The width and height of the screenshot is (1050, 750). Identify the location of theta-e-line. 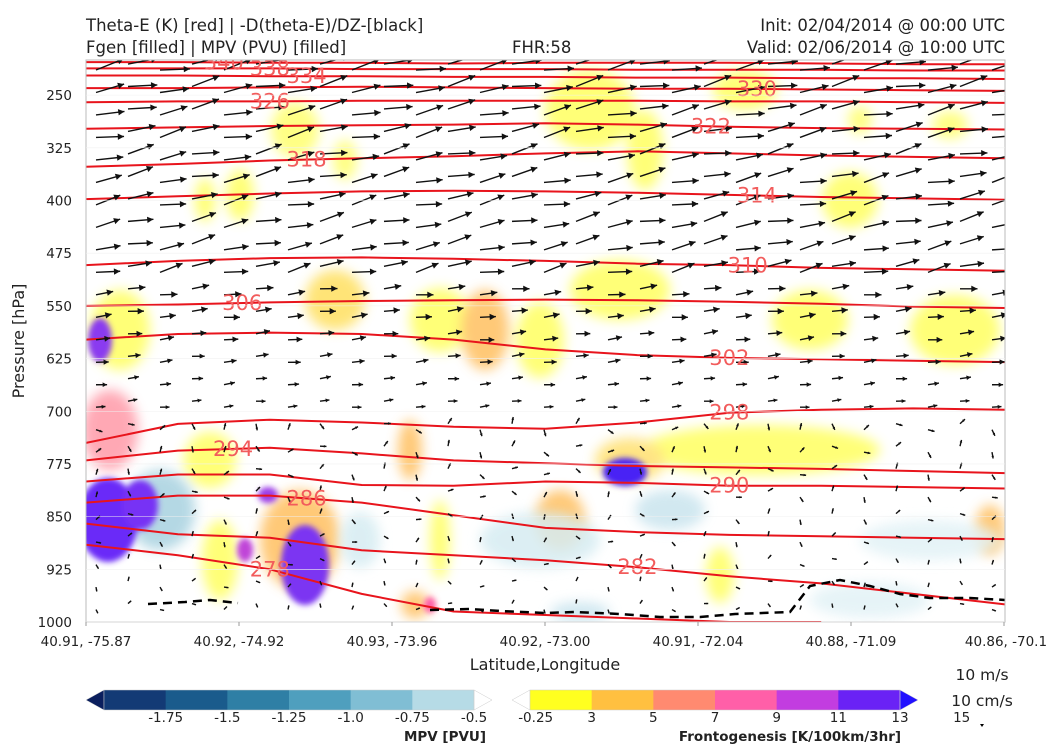
(545, 101).